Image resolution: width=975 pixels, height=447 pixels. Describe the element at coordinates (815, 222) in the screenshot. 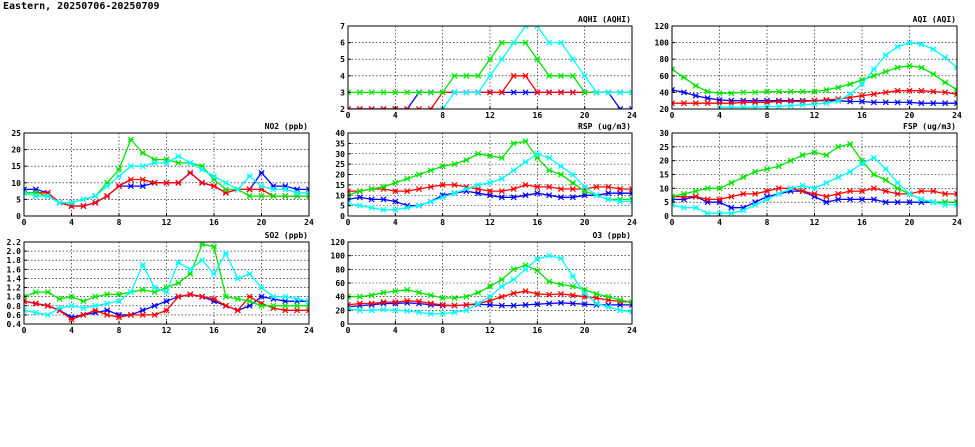

I see `x-tick-label: 12` at that location.